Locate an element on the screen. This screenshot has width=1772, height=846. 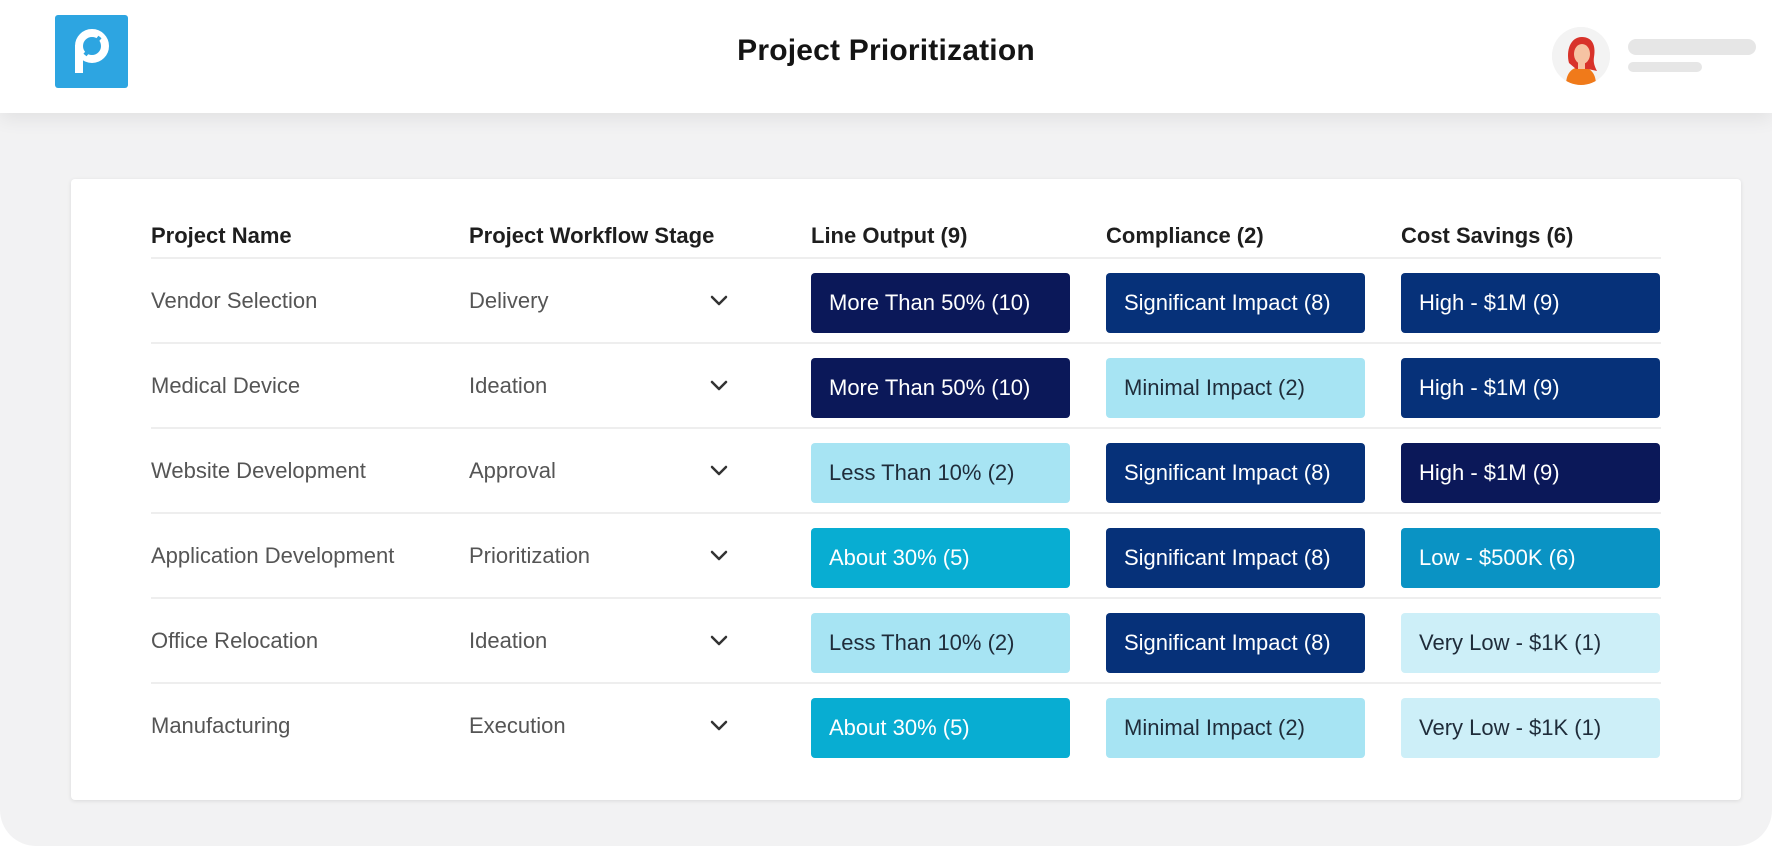
p-logo-icon is located at coordinates (91, 51).